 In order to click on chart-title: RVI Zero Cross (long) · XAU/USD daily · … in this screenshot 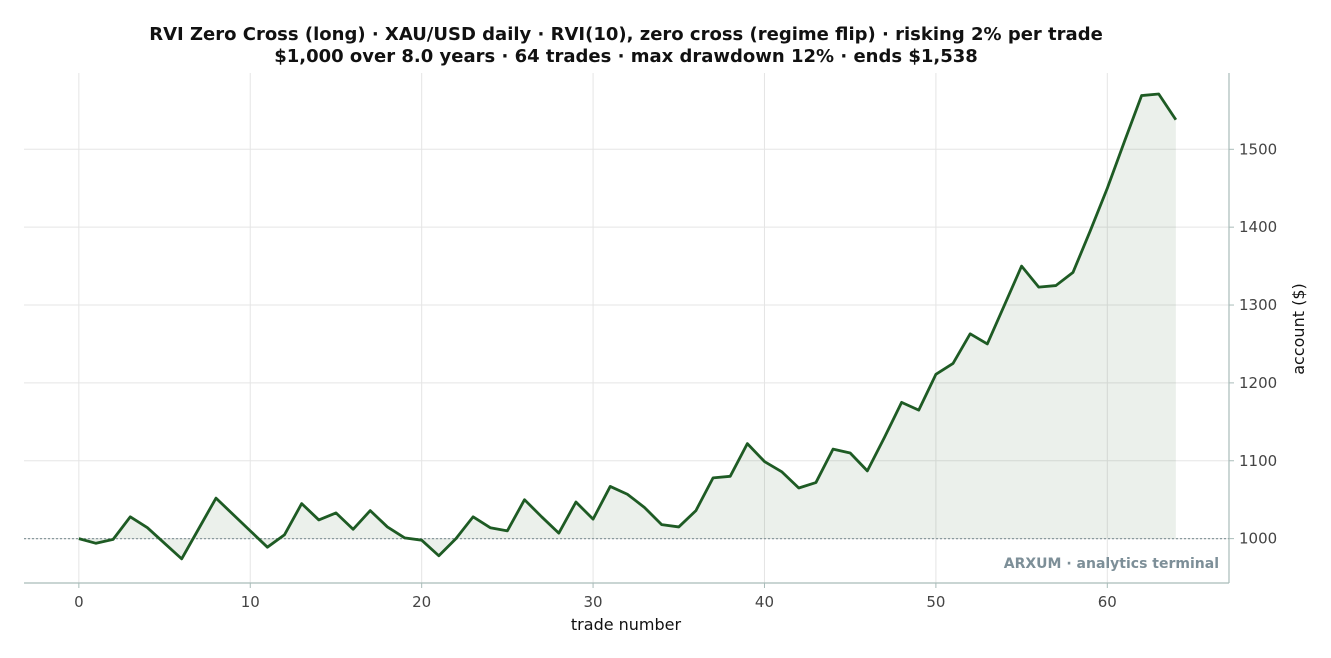, I will do `click(626, 34)`.